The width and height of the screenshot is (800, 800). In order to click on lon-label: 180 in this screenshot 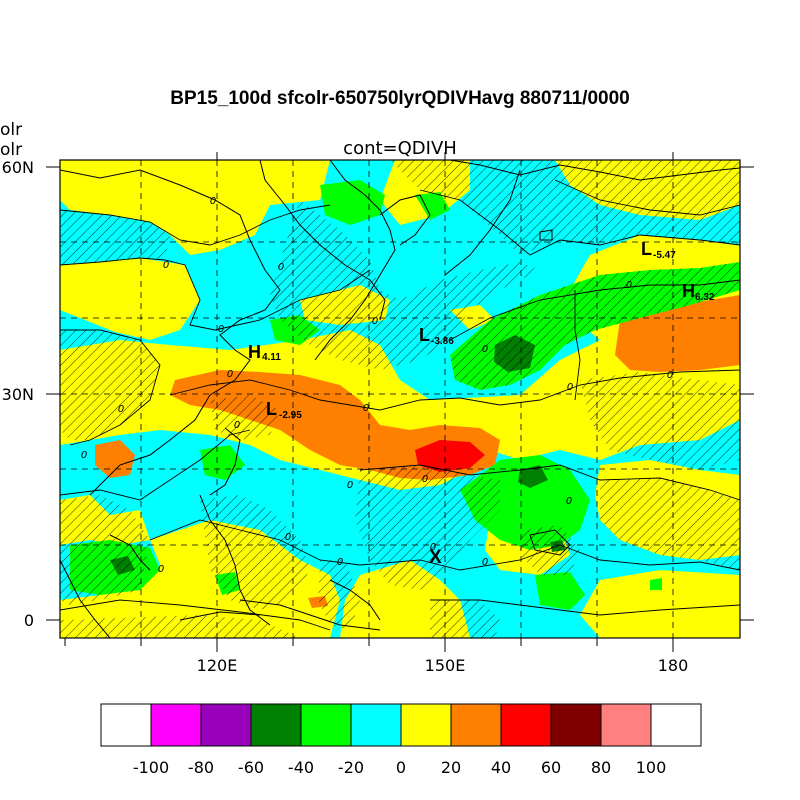, I will do `click(673, 665)`.